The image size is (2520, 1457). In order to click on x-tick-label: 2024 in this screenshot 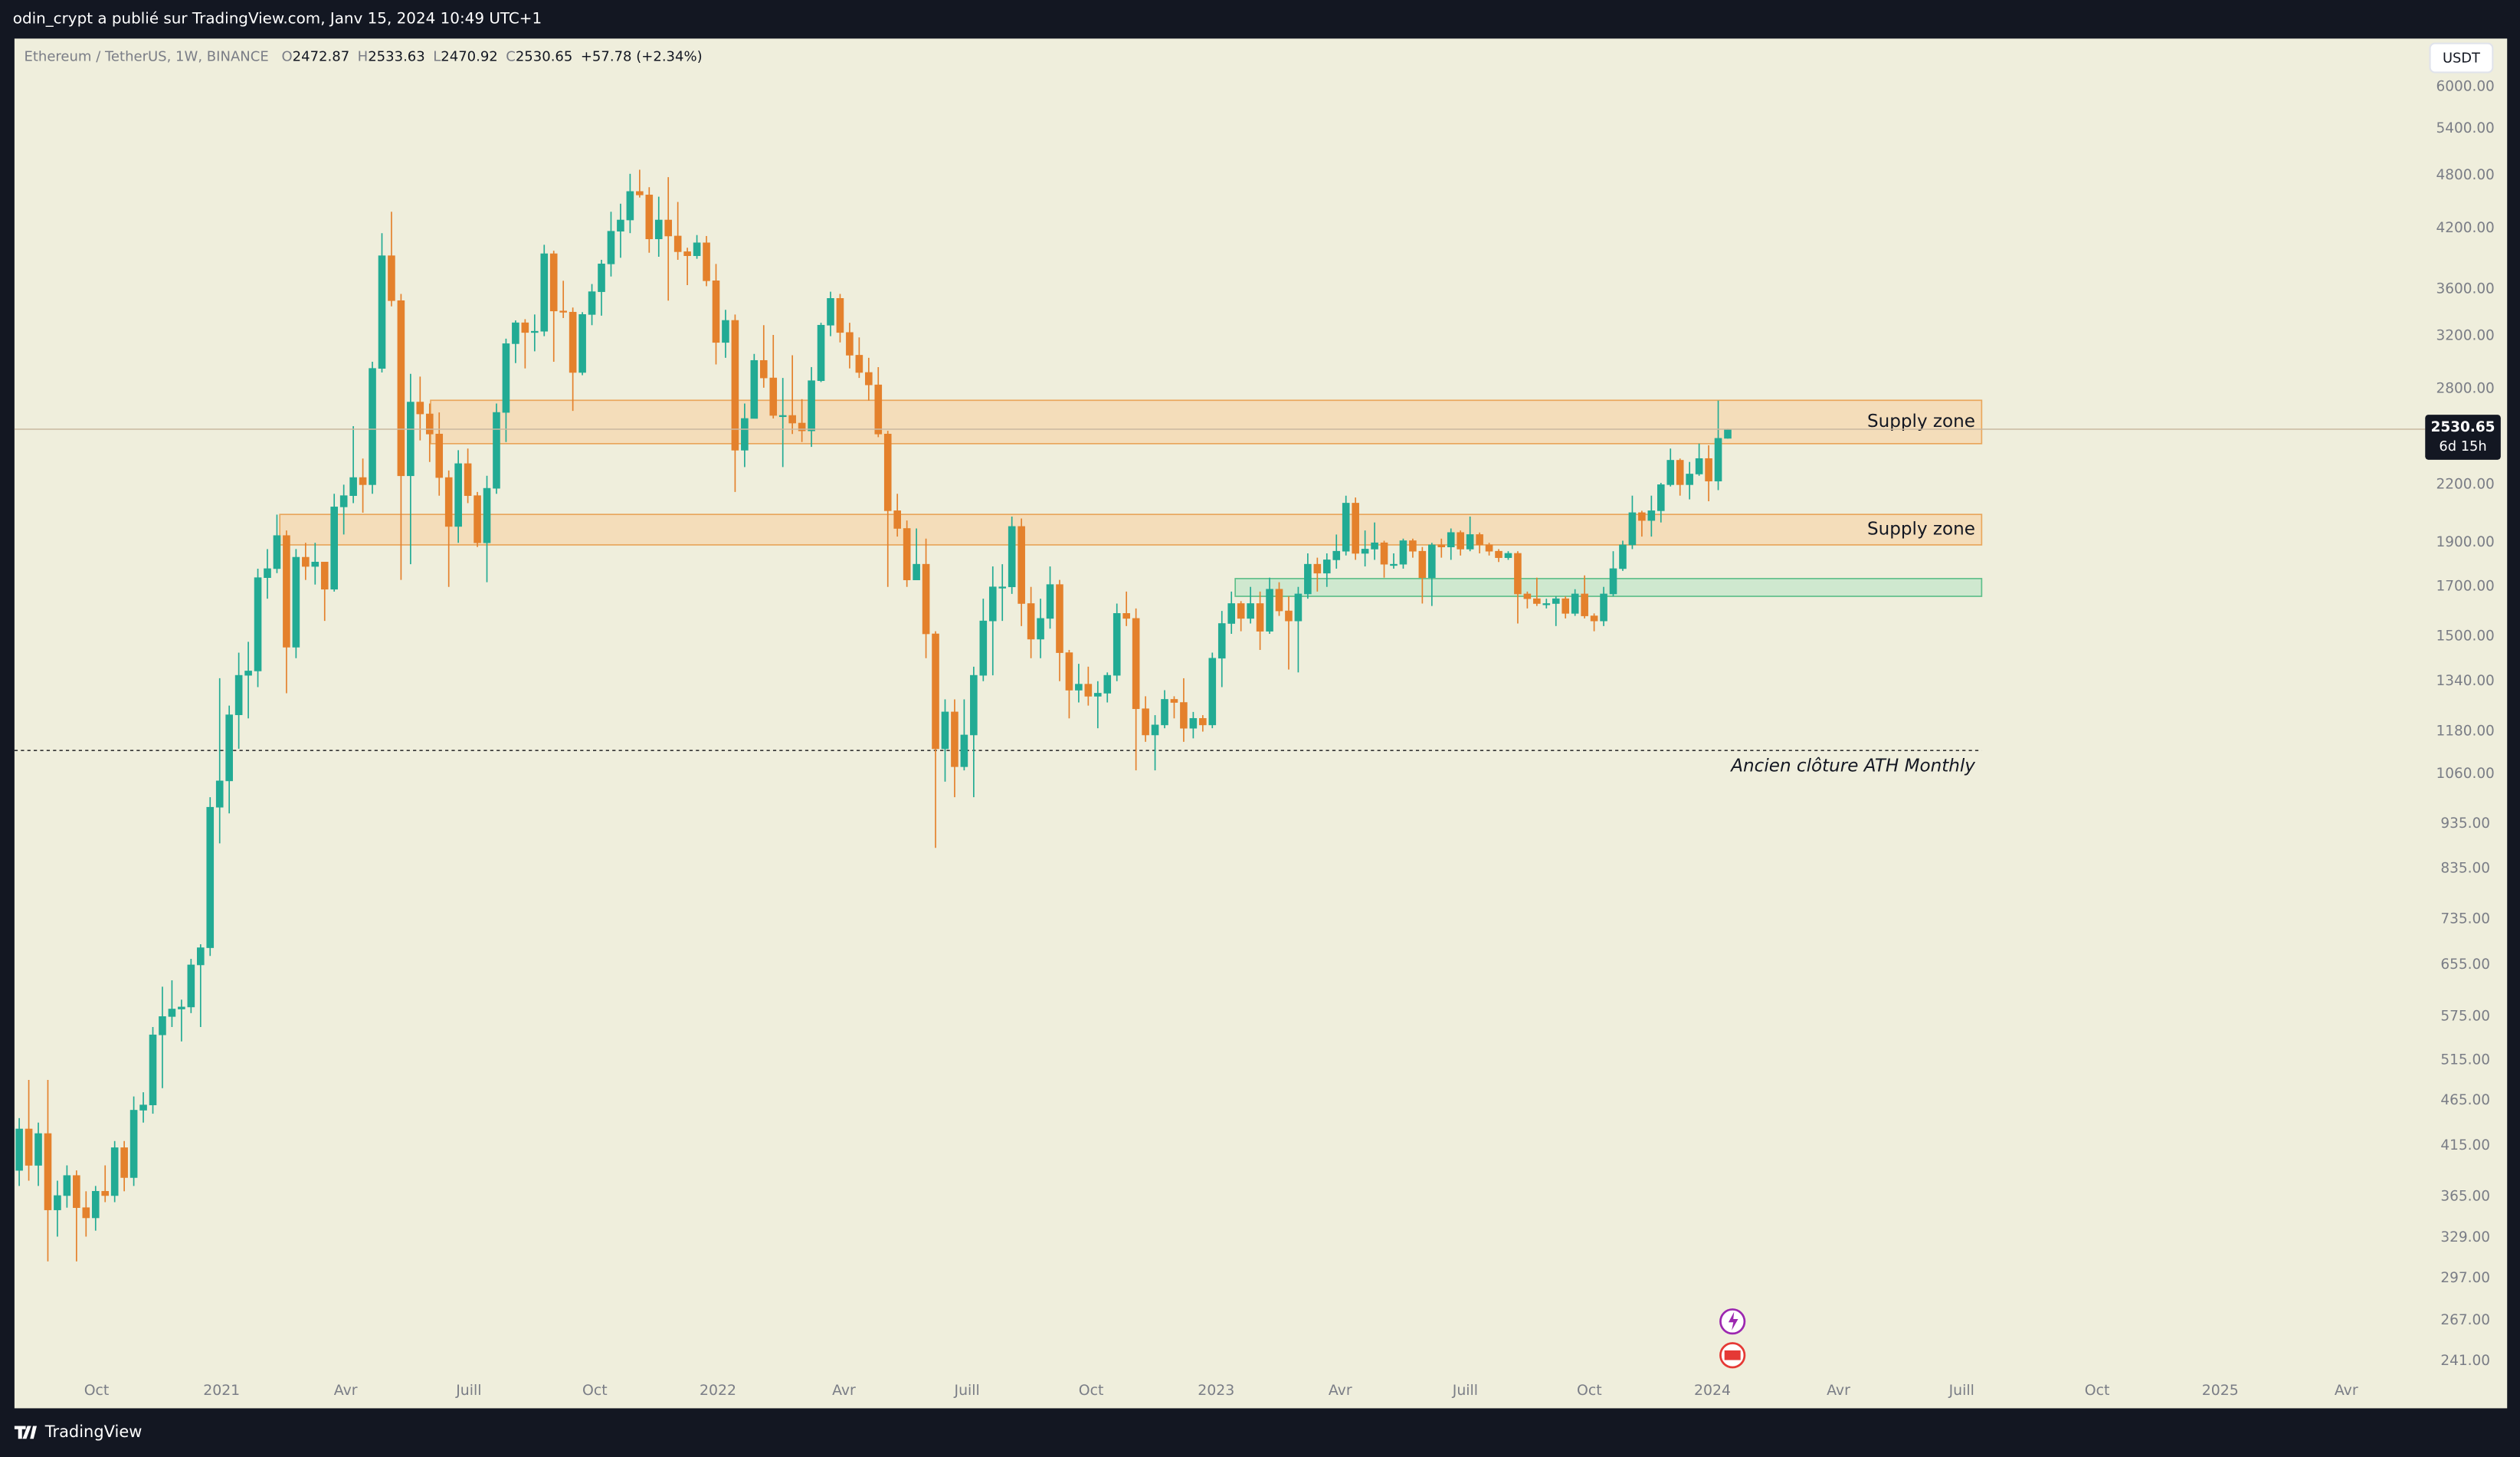, I will do `click(1713, 1390)`.